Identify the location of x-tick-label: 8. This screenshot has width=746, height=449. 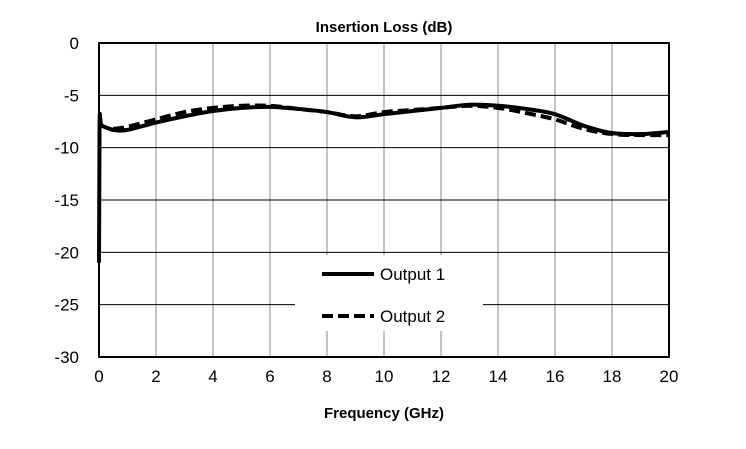
(326, 376).